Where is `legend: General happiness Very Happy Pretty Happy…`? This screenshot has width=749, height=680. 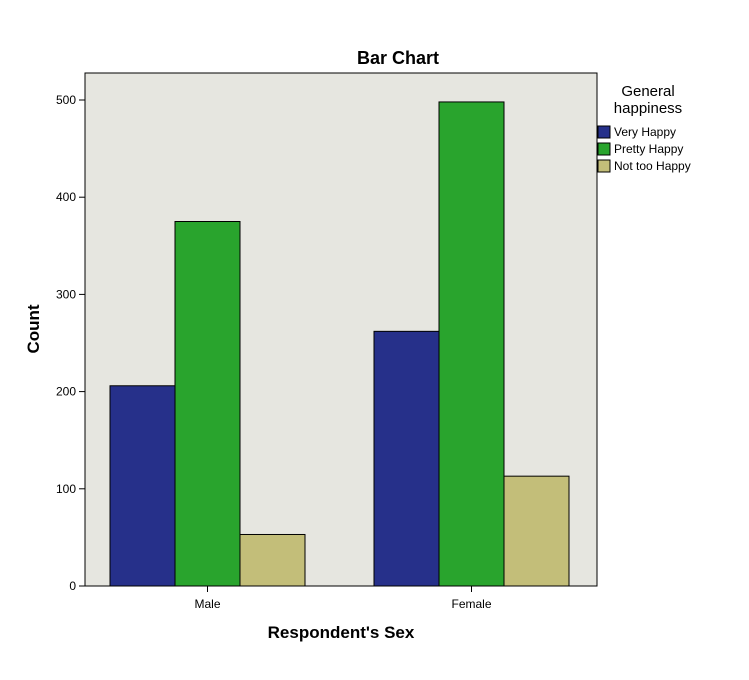 legend: General happiness Very Happy Pretty Happy… is located at coordinates (644, 128).